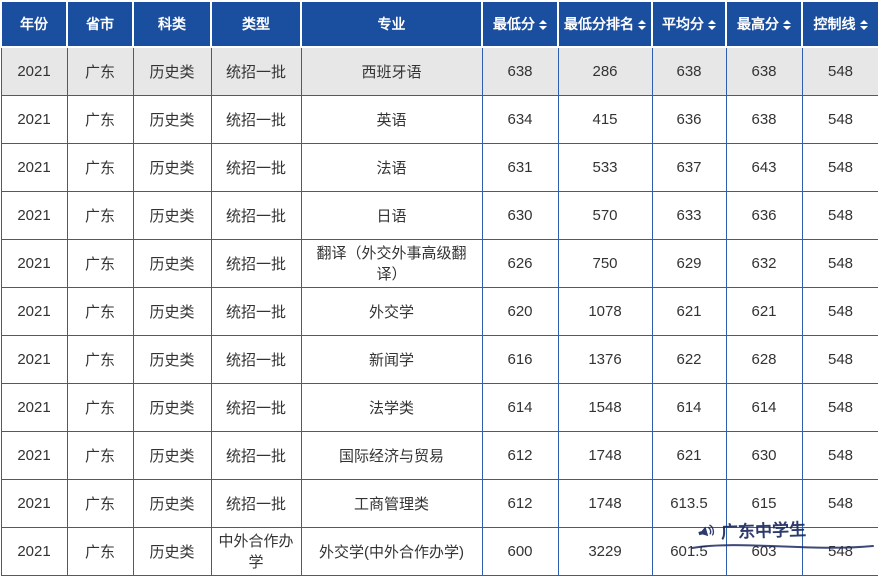  I want to click on cell-min_score: 638, so click(520, 71).